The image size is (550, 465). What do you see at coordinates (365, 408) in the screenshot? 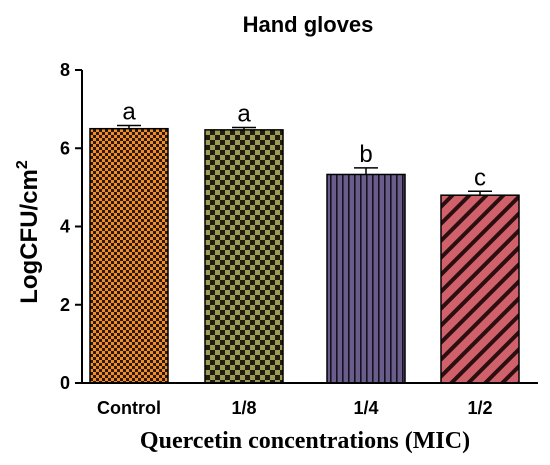
I see `x-tick-label: 1/4` at bounding box center [365, 408].